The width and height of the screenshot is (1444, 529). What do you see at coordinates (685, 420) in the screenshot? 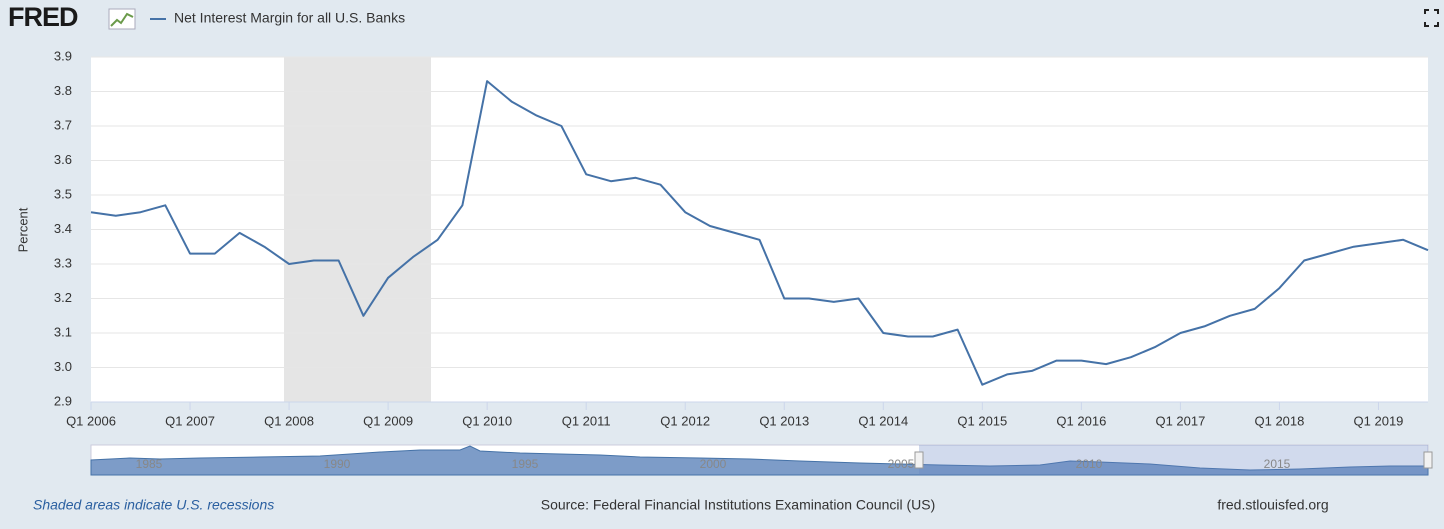
I see `x-tick-label: Q1 2012` at bounding box center [685, 420].